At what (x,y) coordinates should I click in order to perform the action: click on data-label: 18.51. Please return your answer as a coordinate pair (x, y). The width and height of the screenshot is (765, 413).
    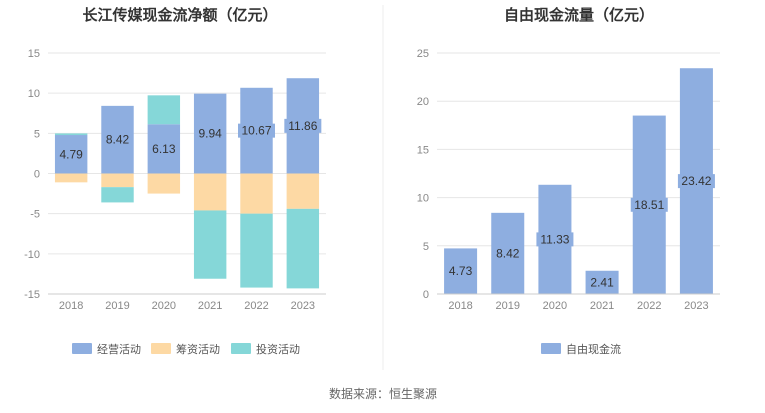
    Looking at the image, I should click on (649, 205).